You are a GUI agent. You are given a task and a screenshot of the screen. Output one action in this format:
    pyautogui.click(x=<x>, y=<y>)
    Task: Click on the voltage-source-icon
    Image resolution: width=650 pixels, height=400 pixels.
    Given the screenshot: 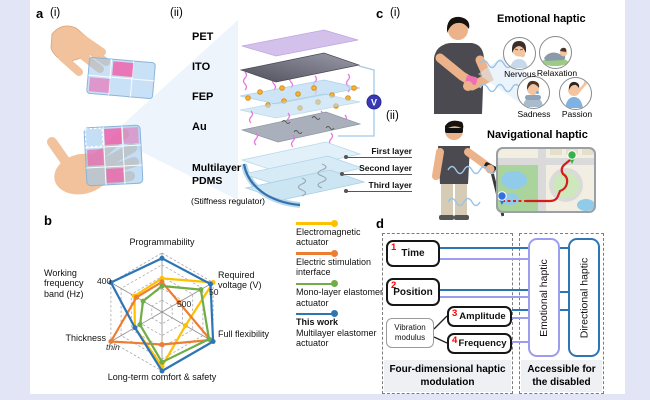 What is the action you would take?
    pyautogui.click(x=374, y=102)
    